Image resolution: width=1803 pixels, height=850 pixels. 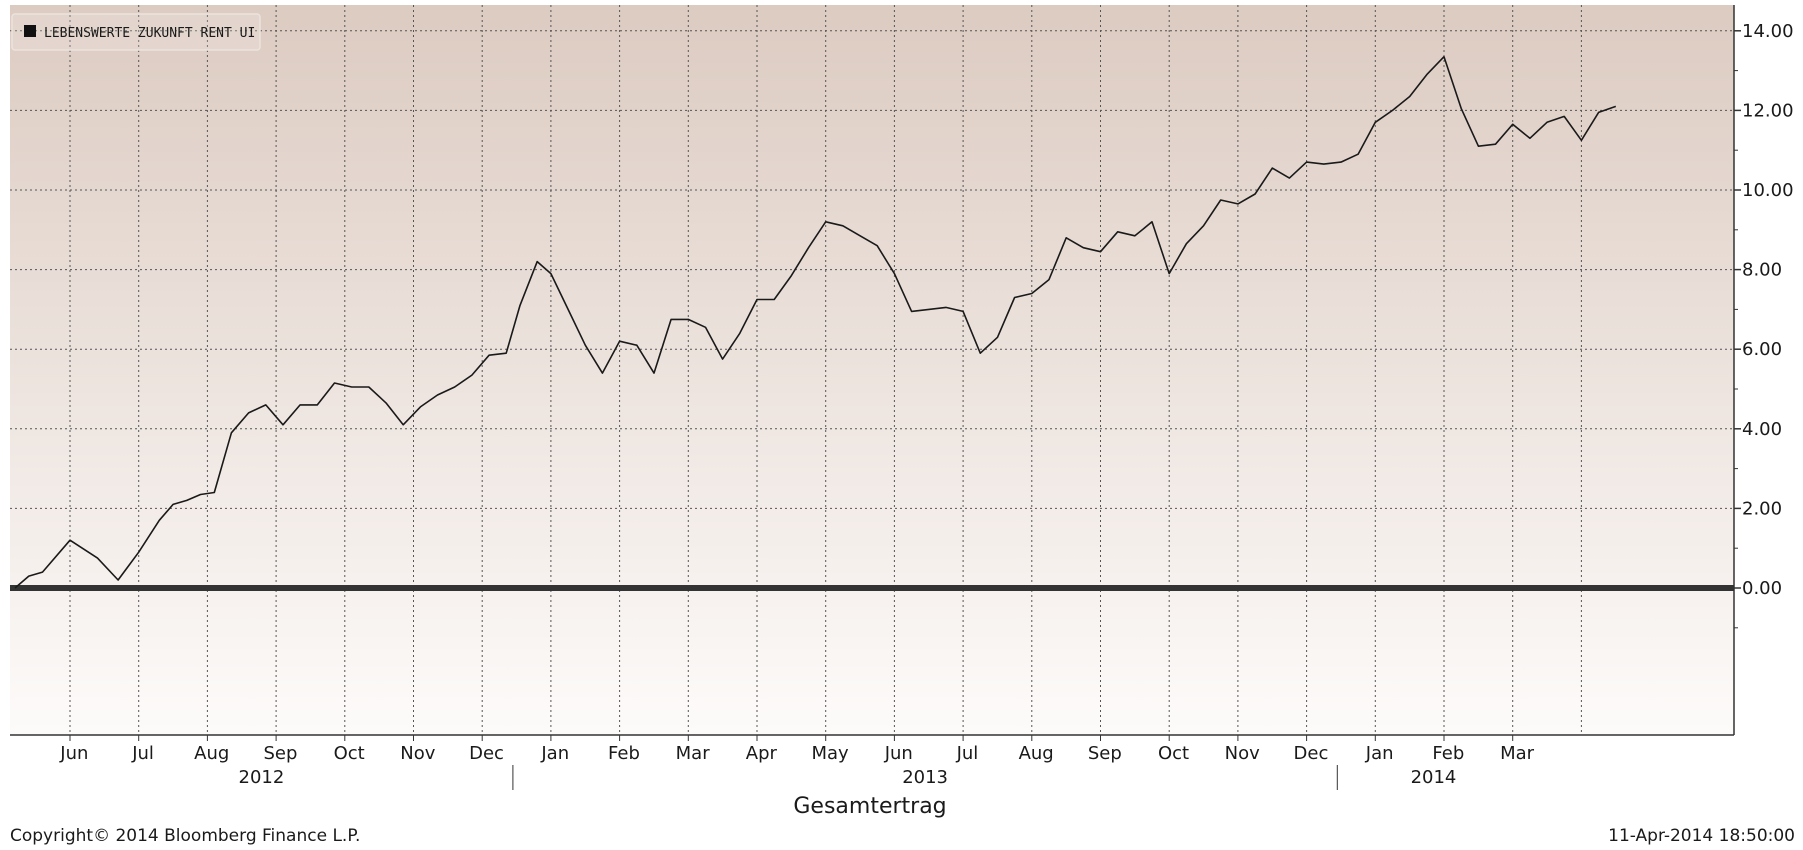 What do you see at coordinates (1762, 270) in the screenshot?
I see `y-tick-label: 8.00` at bounding box center [1762, 270].